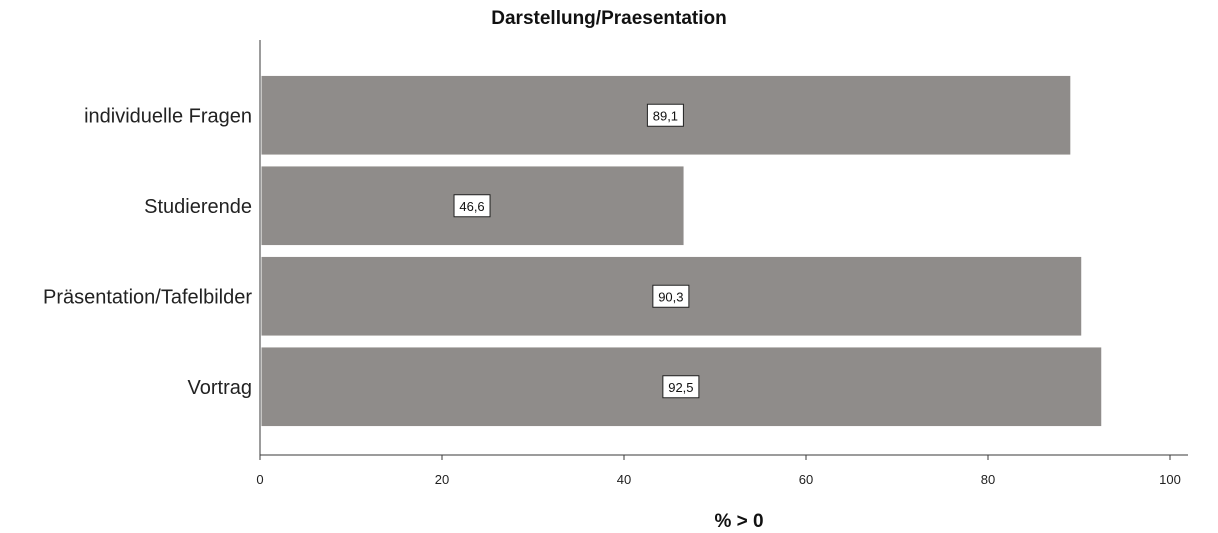  What do you see at coordinates (442, 479) in the screenshot?
I see `x-tick-label: 20` at bounding box center [442, 479].